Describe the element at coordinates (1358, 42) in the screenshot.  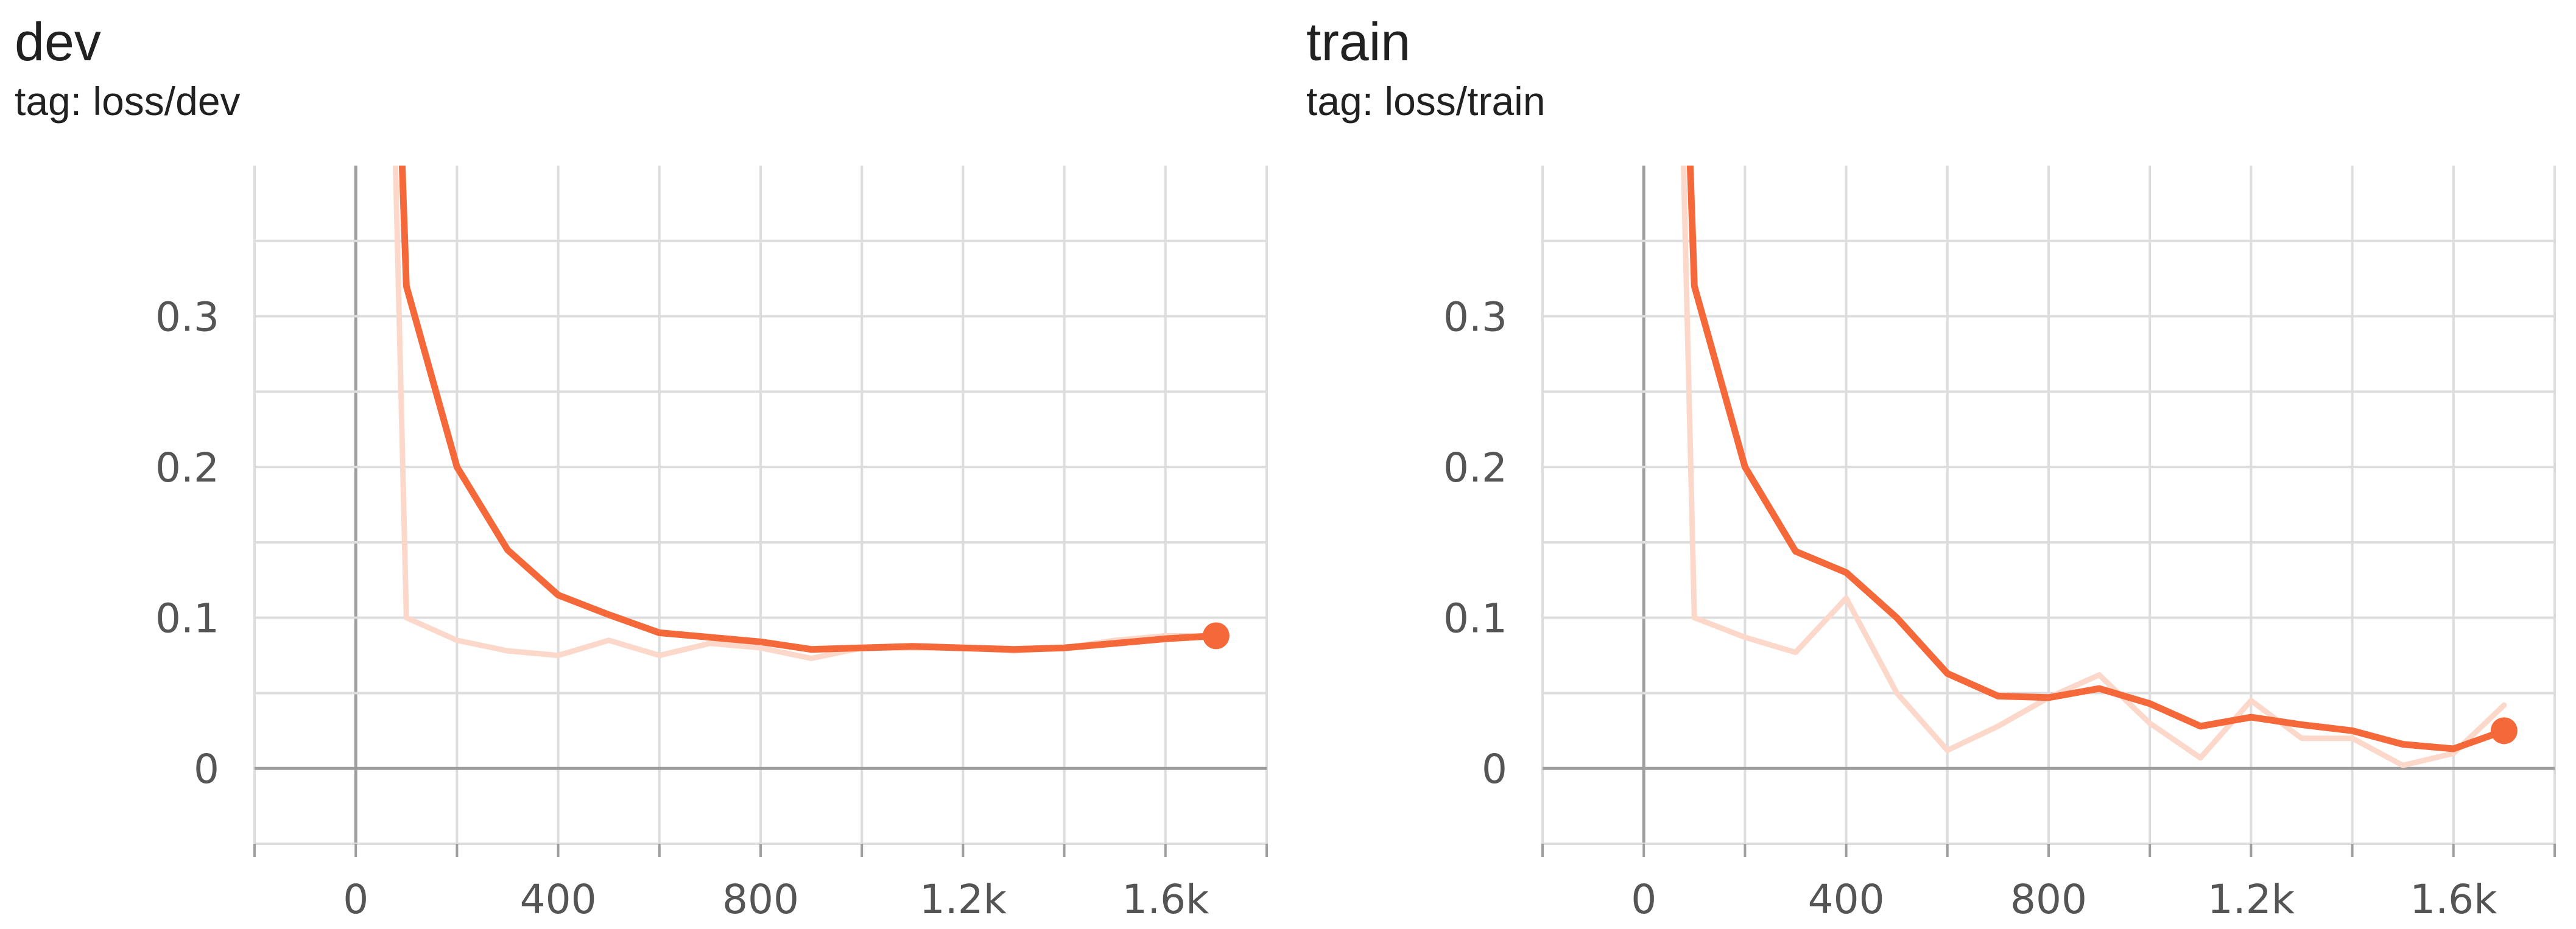
I see `chart-title: train` at that location.